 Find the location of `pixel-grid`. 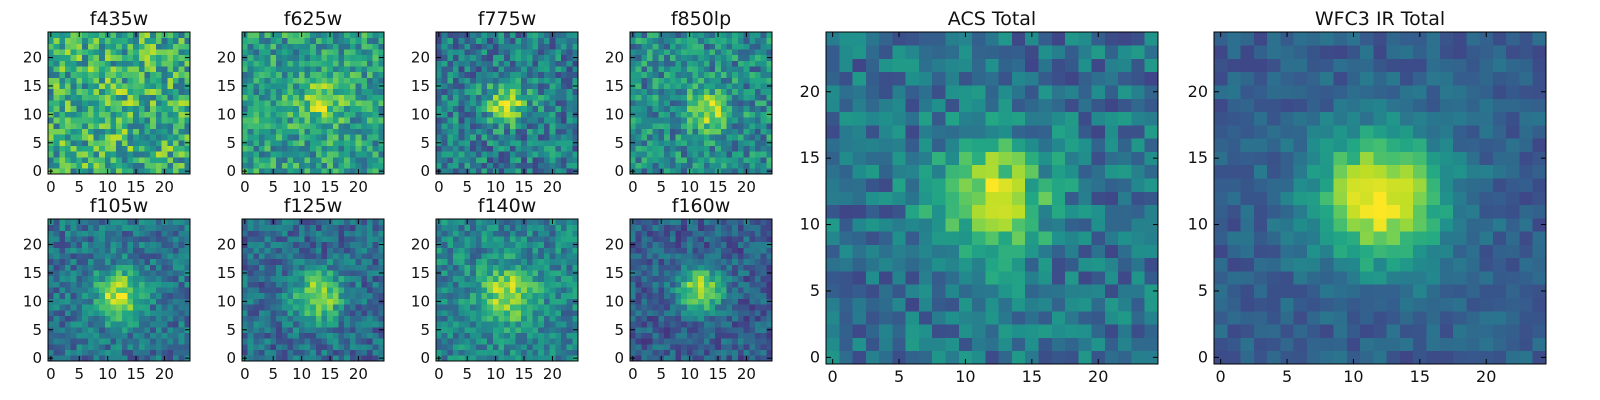

pixel-grid is located at coordinates (119, 290).